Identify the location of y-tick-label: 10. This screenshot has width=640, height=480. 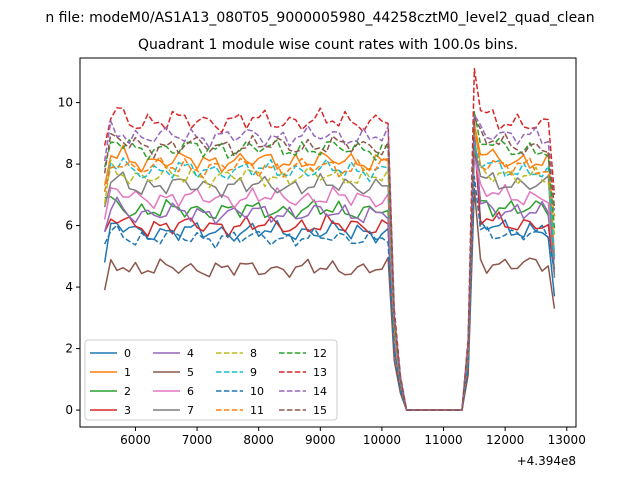
(65, 103).